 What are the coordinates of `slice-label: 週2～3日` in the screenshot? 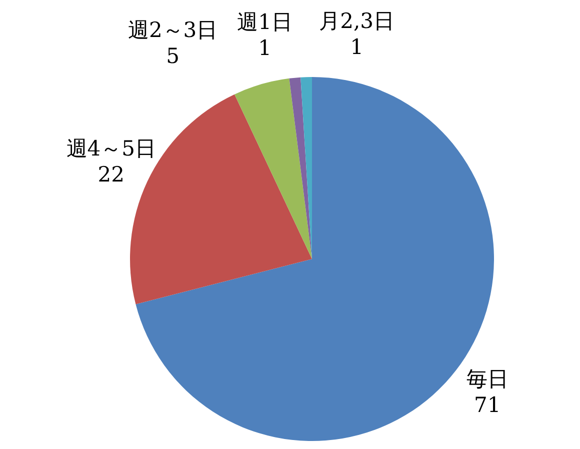 It's located at (173, 30).